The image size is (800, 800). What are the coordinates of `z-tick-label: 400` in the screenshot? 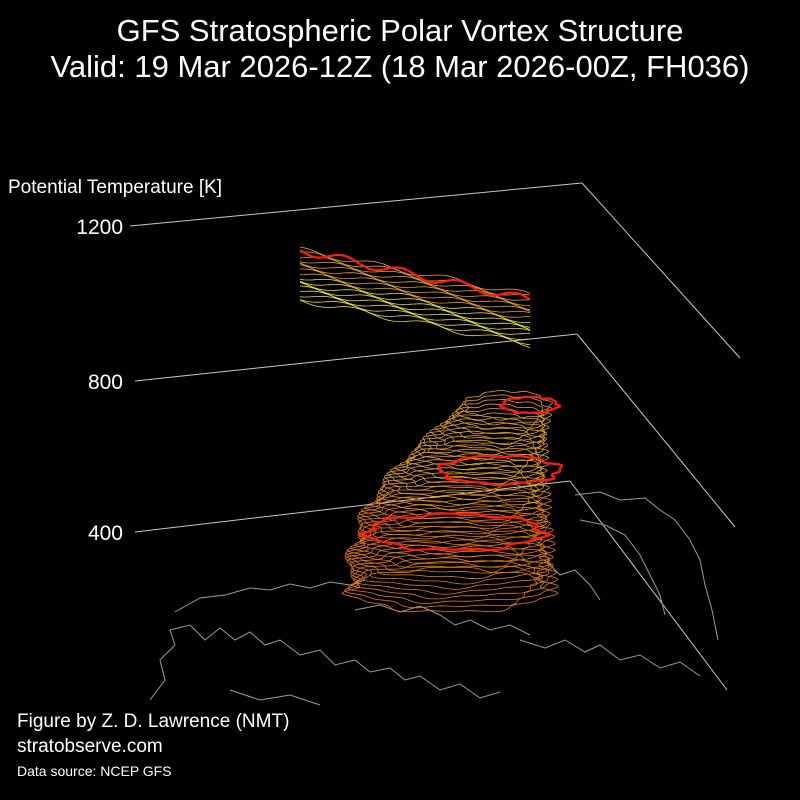 It's located at (105, 533).